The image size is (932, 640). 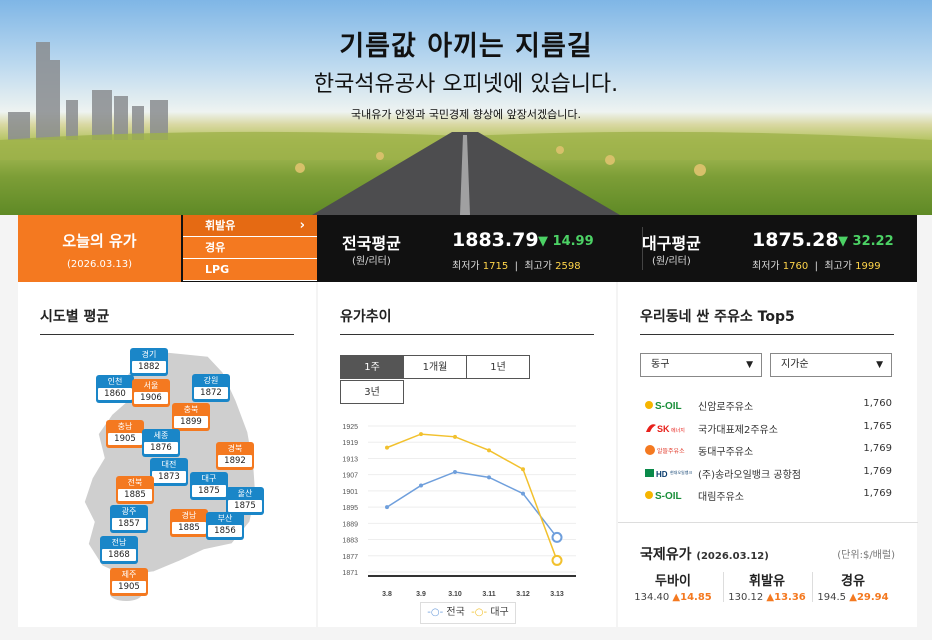 What do you see at coordinates (668, 428) in the screenshot?
I see `sk-logo-icon: SK 에너지` at bounding box center [668, 428].